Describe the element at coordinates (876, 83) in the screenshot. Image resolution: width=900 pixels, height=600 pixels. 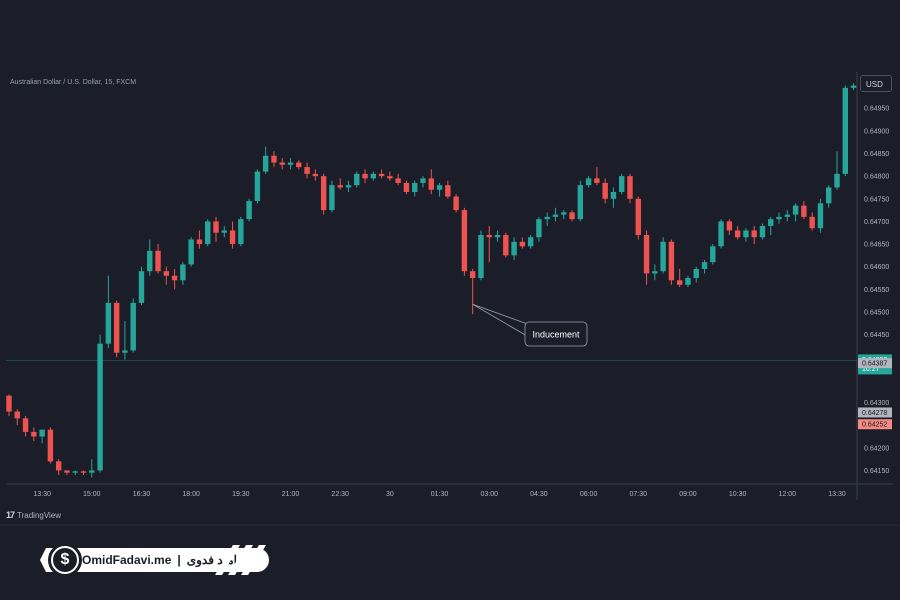
I see `currency-button: USD` at that location.